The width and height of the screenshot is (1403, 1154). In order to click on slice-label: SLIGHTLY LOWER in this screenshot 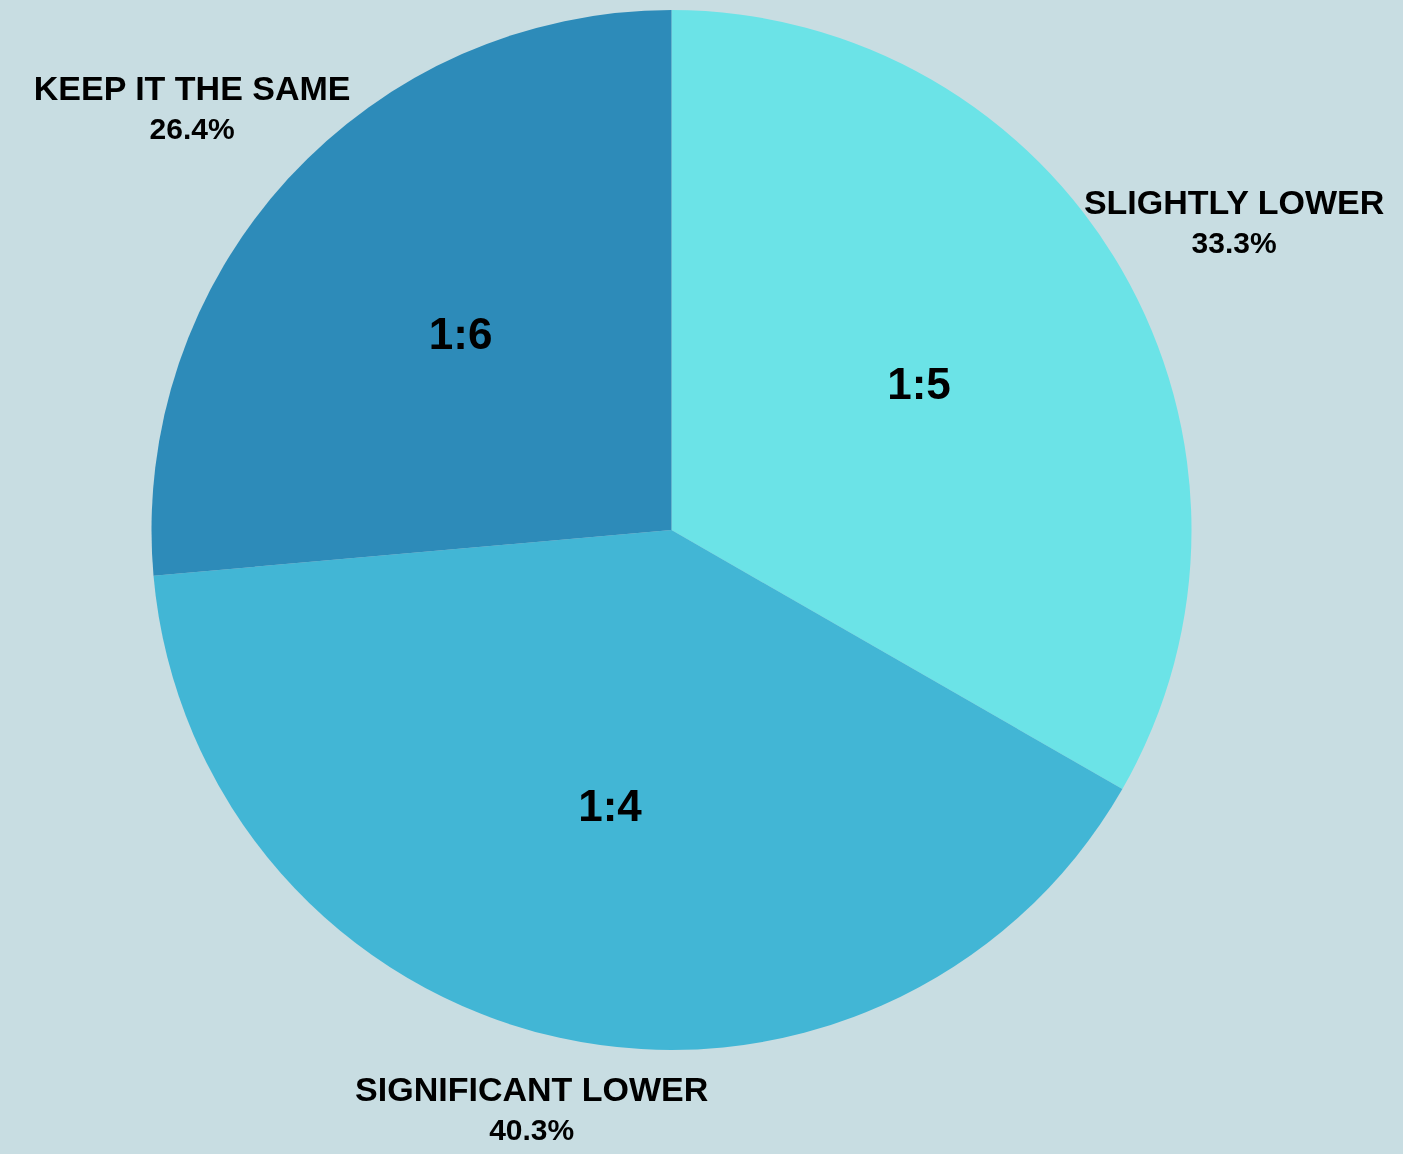, I will do `click(1234, 201)`.